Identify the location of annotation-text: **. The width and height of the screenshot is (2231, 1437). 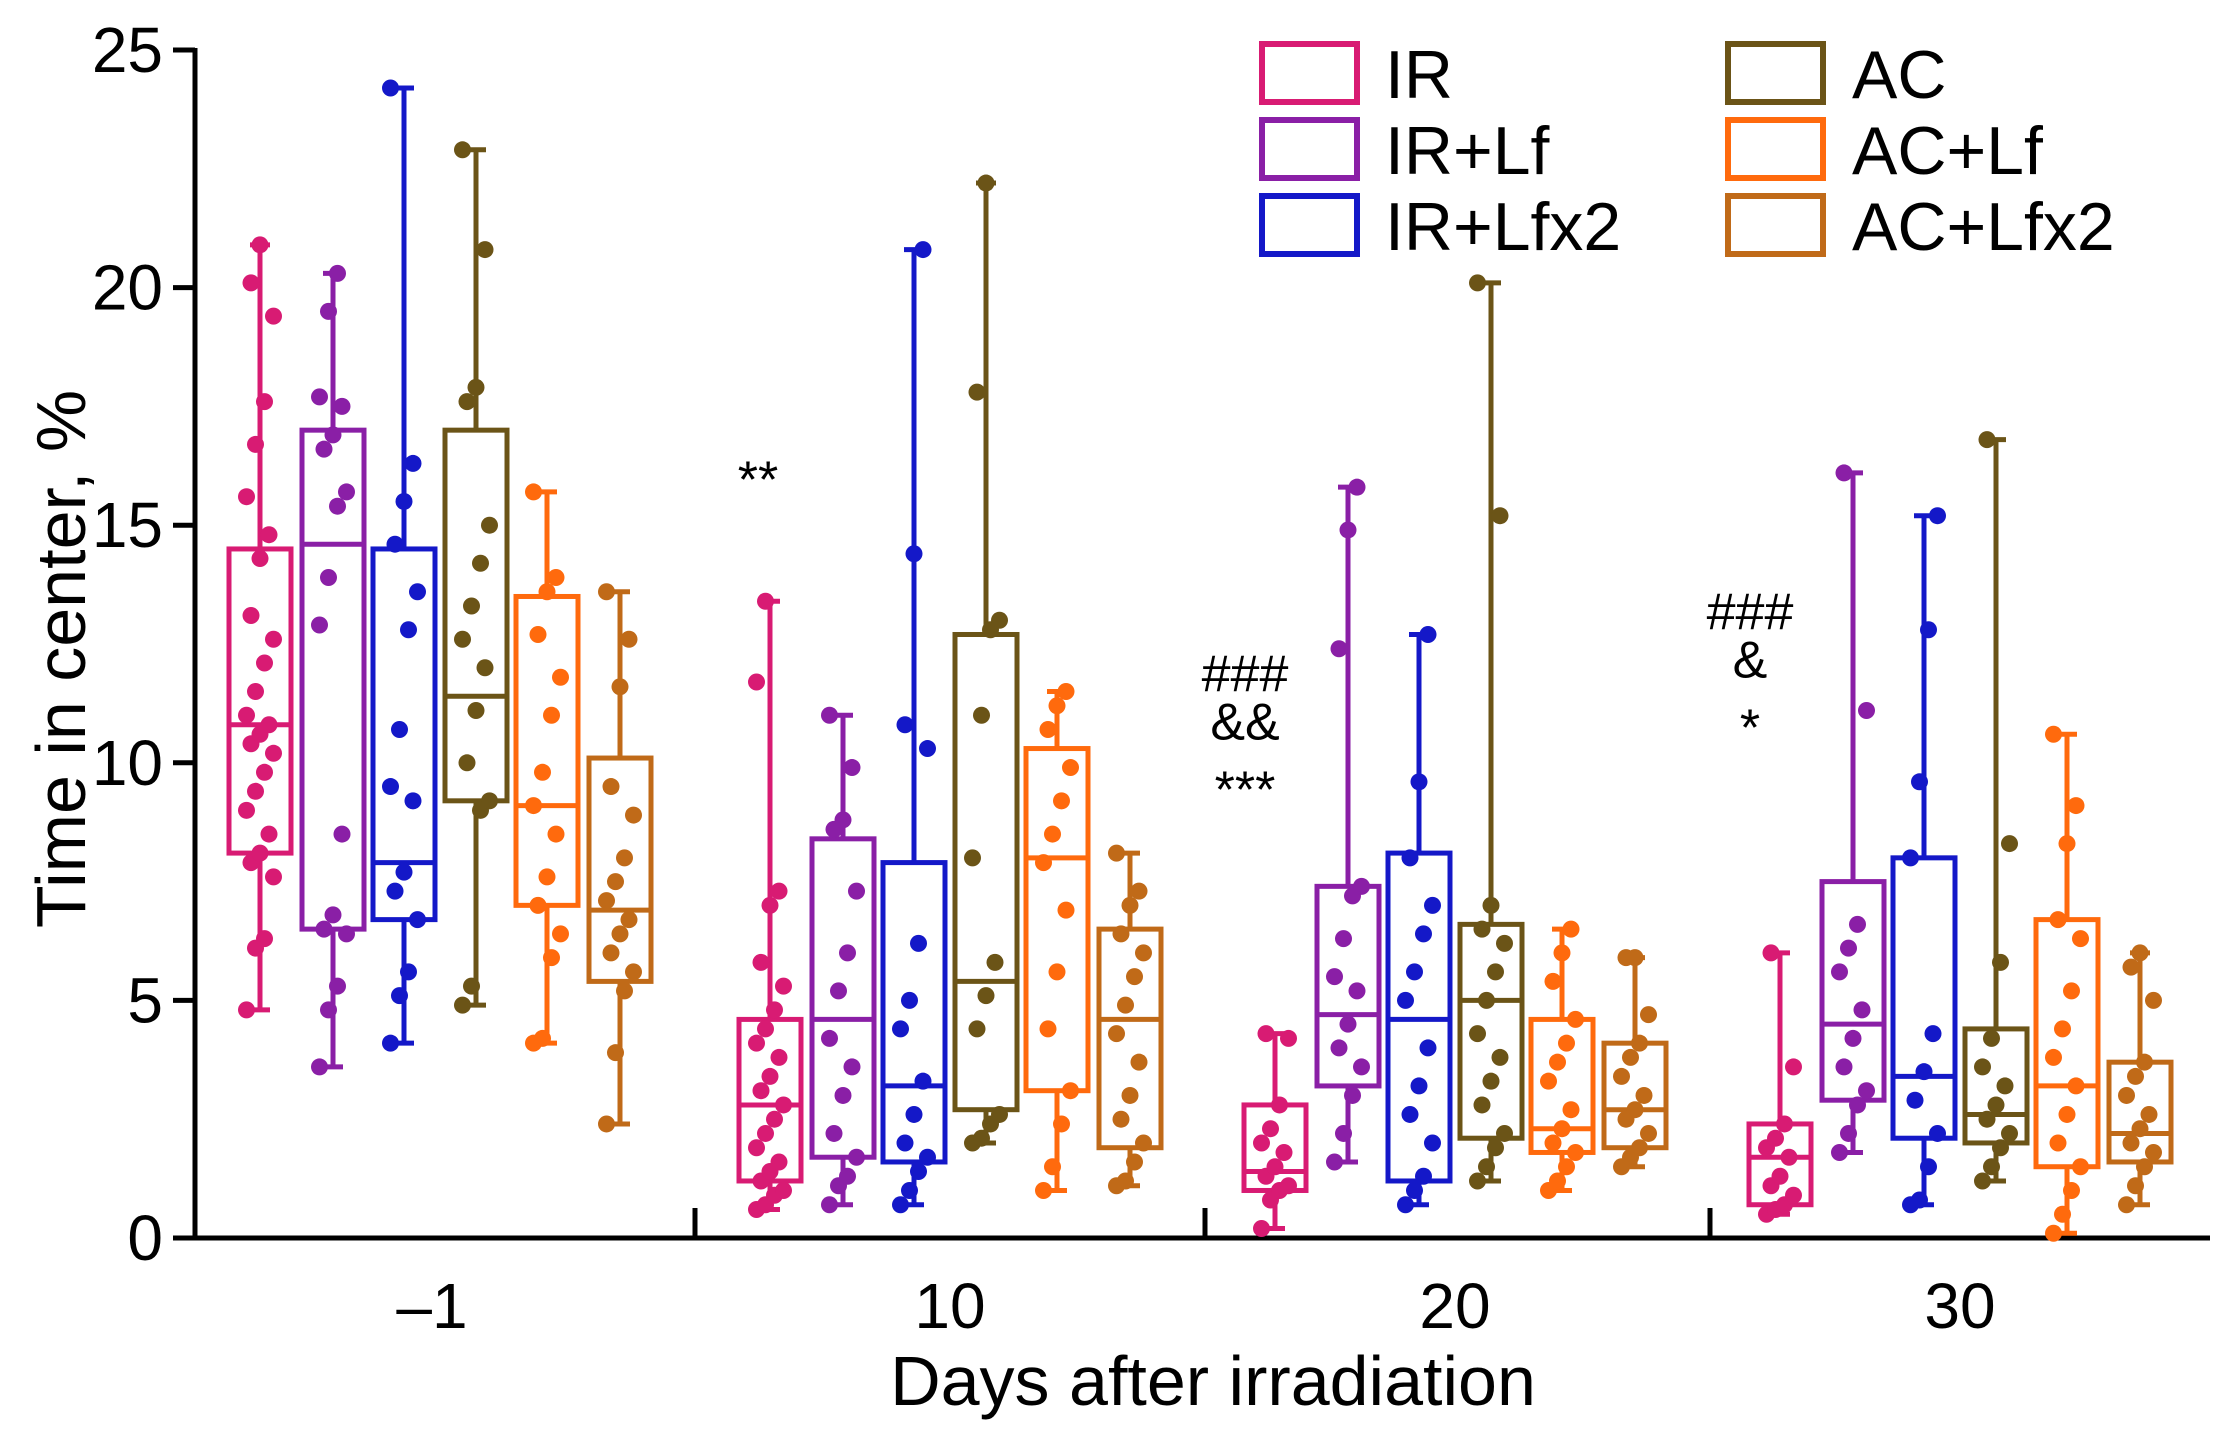
(758, 481).